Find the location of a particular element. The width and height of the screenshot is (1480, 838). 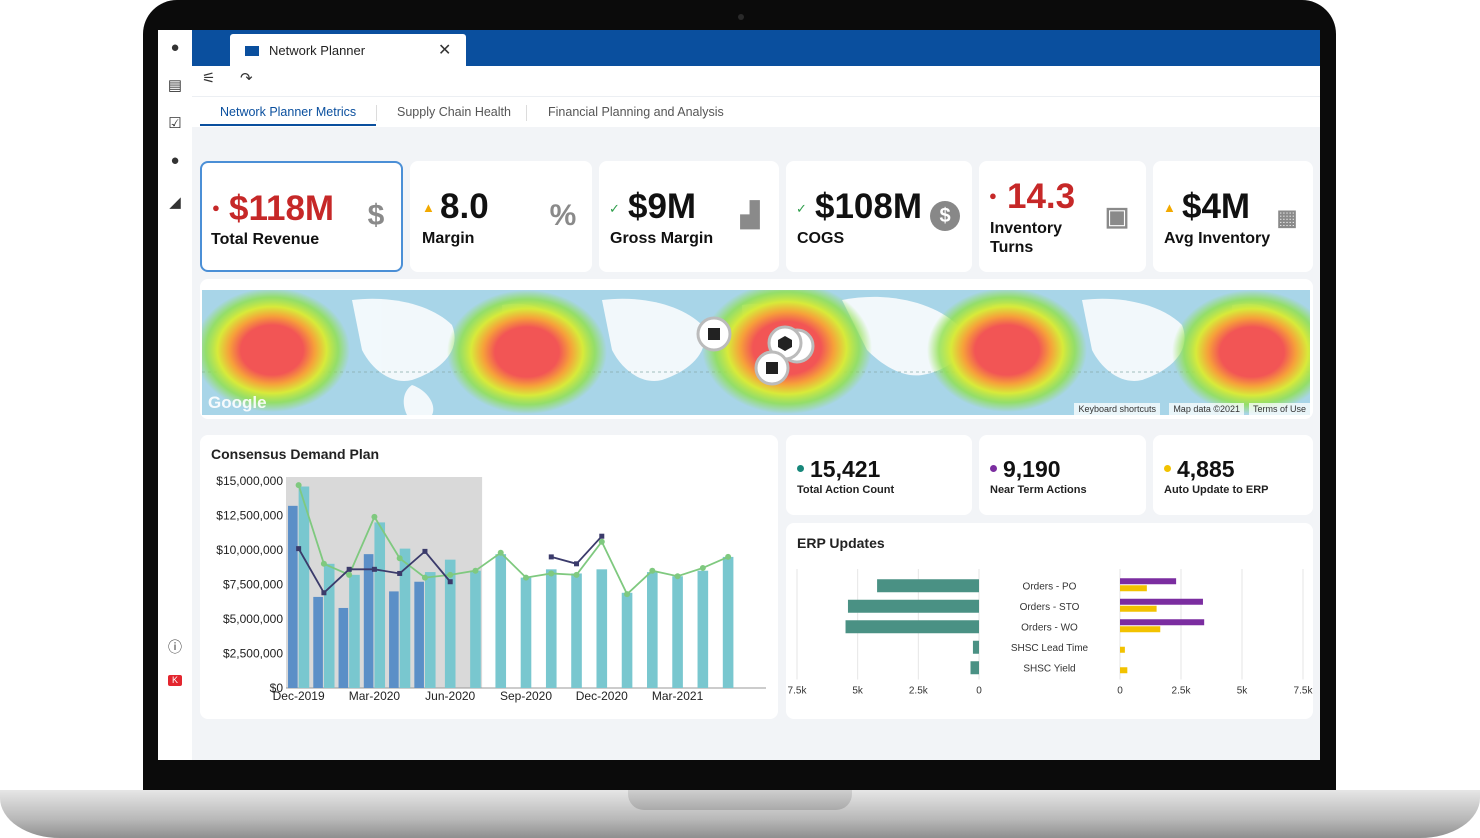

metric-value: 9,190 is located at coordinates (1032, 469).